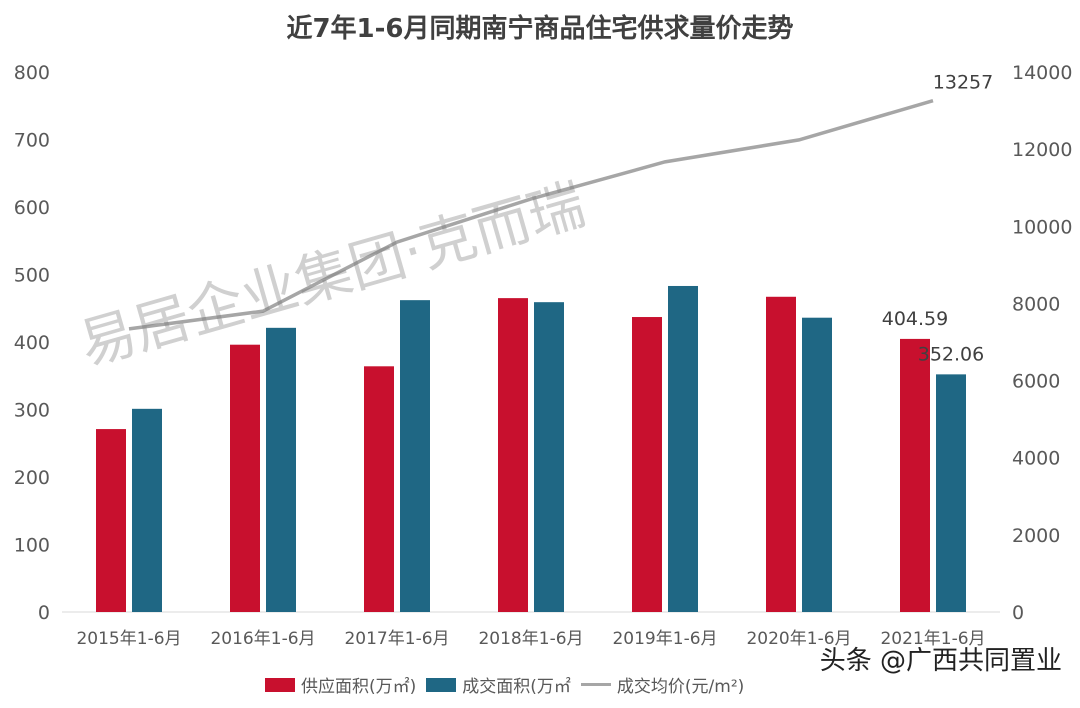 The image size is (1080, 708). Describe the element at coordinates (1018, 613) in the screenshot. I see `y-right-tick-label: 0` at that location.